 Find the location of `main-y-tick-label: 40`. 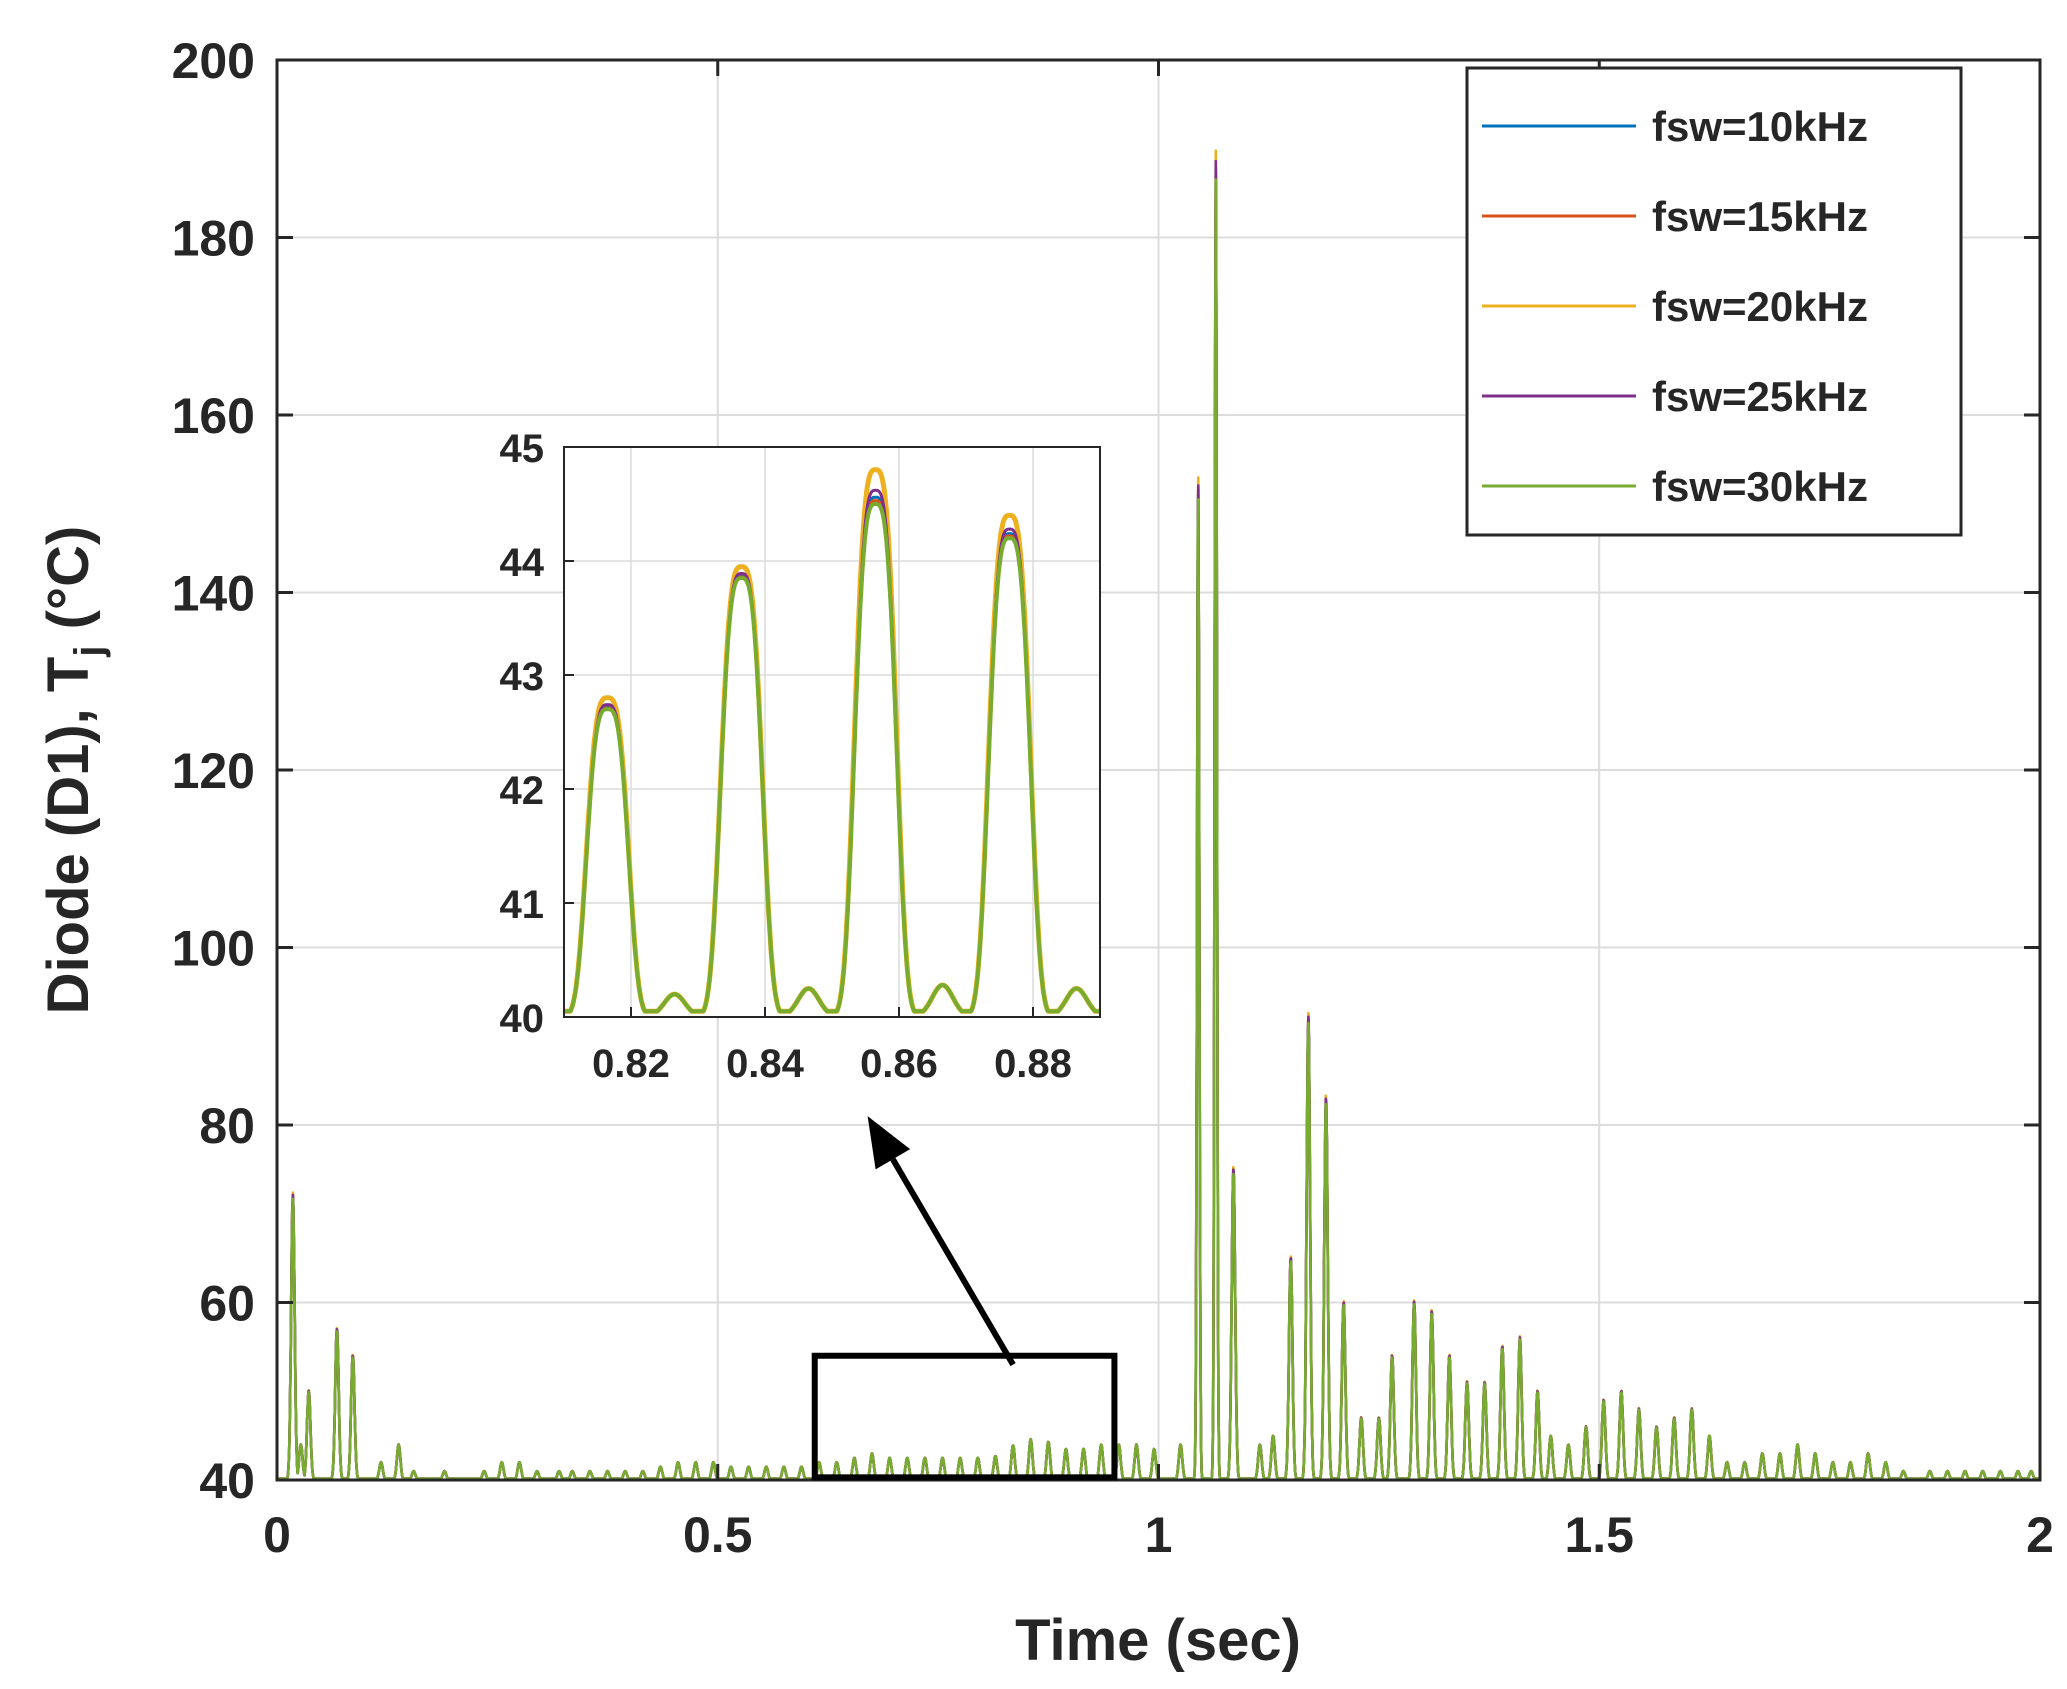

main-y-tick-label: 40 is located at coordinates (227, 1481).